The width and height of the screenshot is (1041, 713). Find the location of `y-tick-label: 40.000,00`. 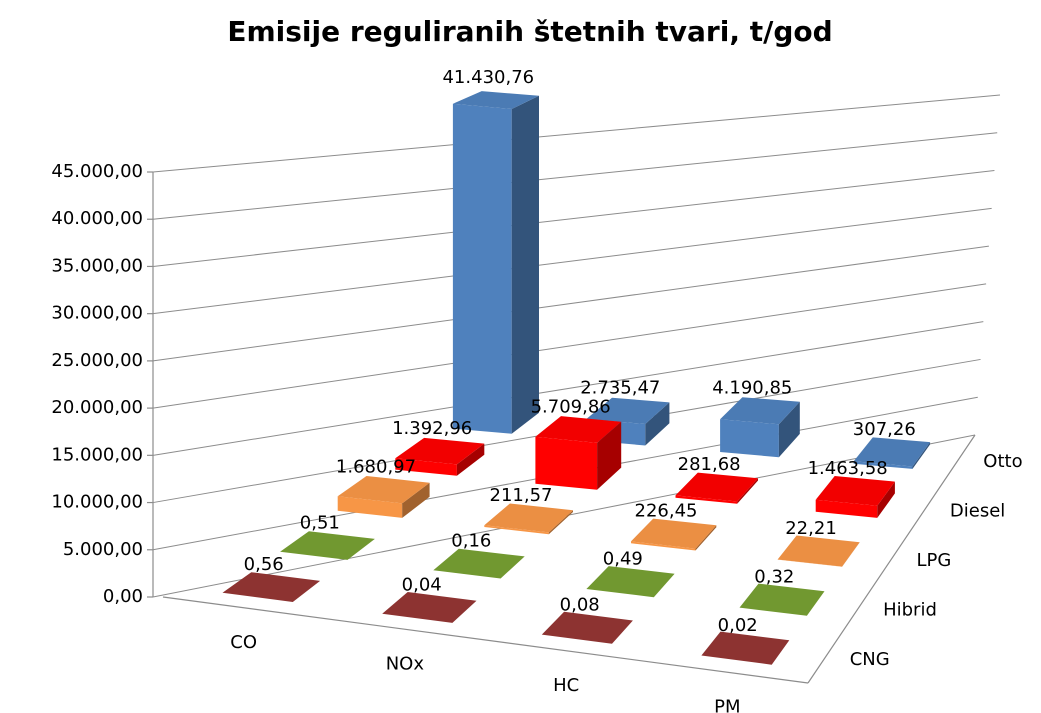

y-tick-label: 40.000,00 is located at coordinates (97, 218).